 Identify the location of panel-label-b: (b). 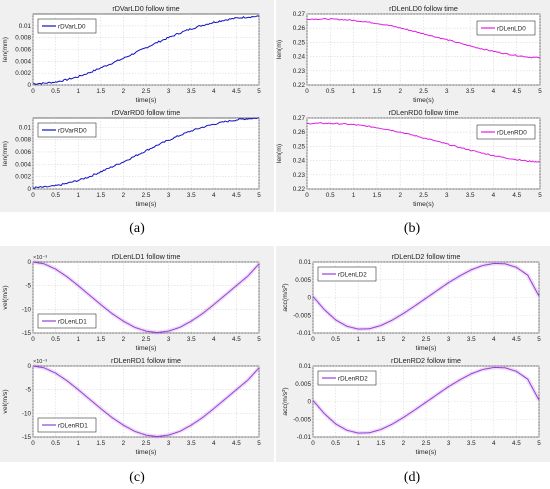
(412, 228).